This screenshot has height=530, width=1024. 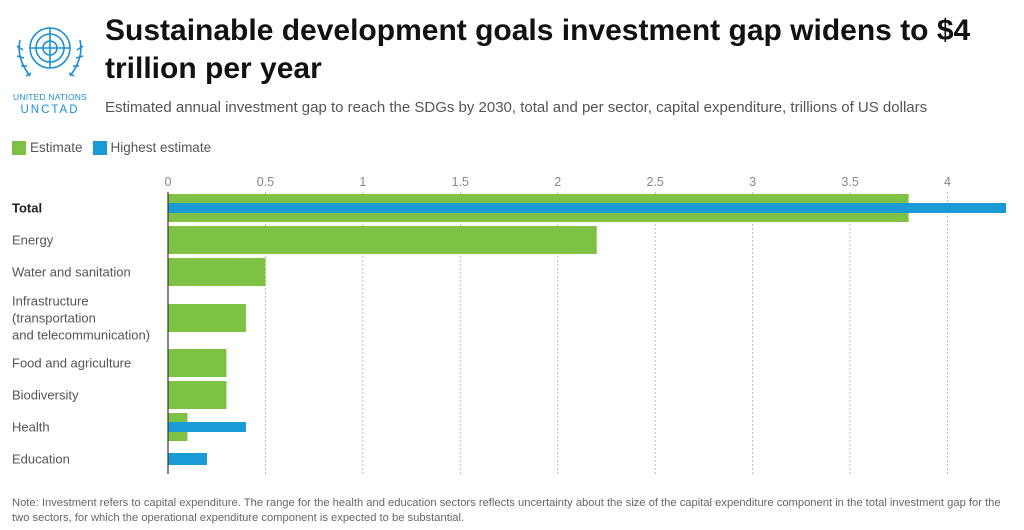 I want to click on category-label-line: Food and agriculture, so click(x=71, y=363).